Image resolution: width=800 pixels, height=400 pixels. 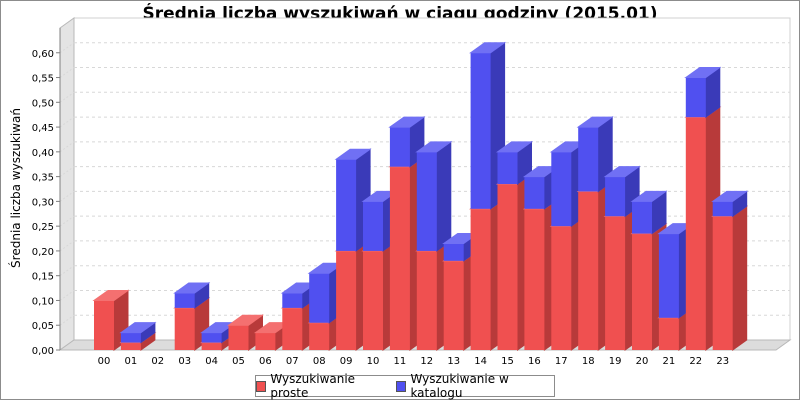 I want to click on x-tick-label-12: 12, so click(x=426, y=361).